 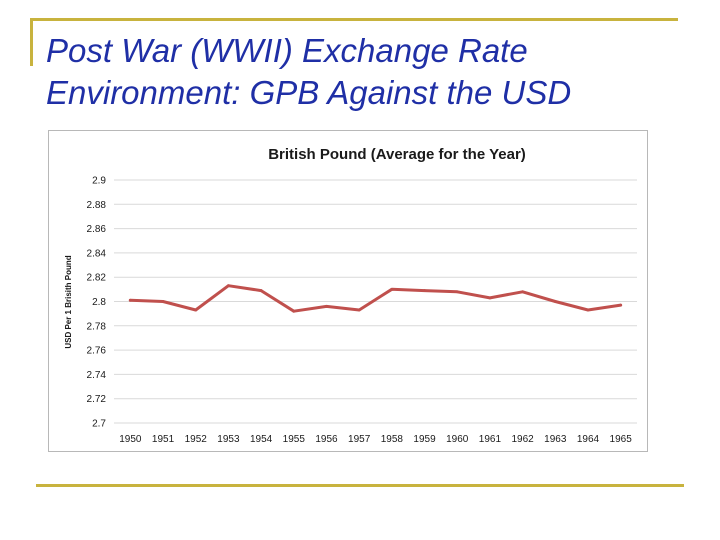 What do you see at coordinates (354, 19) in the screenshot?
I see `top-accent-rule` at bounding box center [354, 19].